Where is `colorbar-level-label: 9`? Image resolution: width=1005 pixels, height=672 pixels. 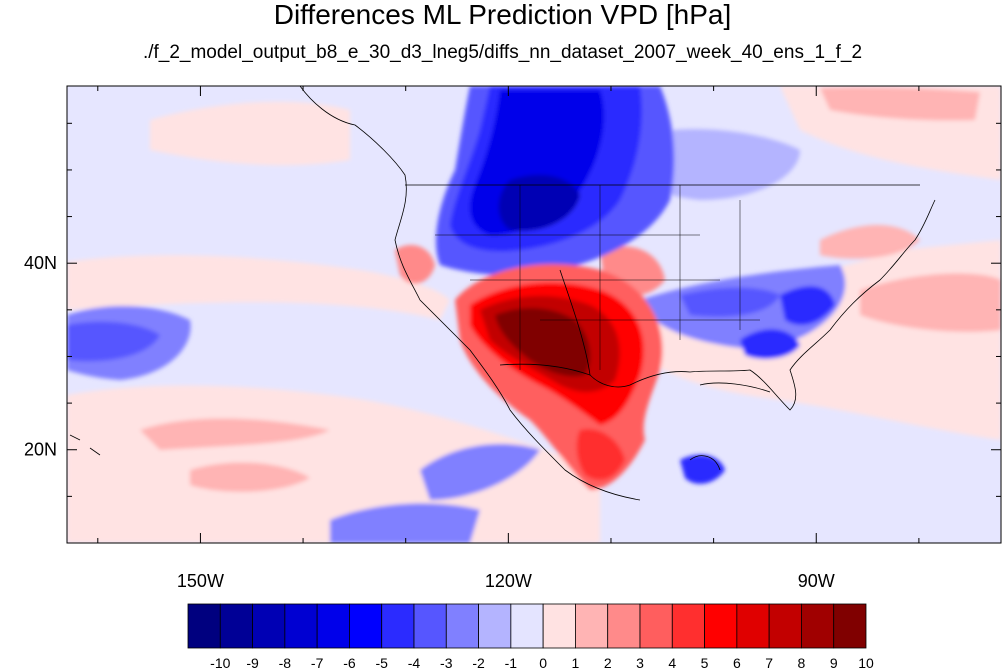
colorbar-level-label: 9 is located at coordinates (834, 663).